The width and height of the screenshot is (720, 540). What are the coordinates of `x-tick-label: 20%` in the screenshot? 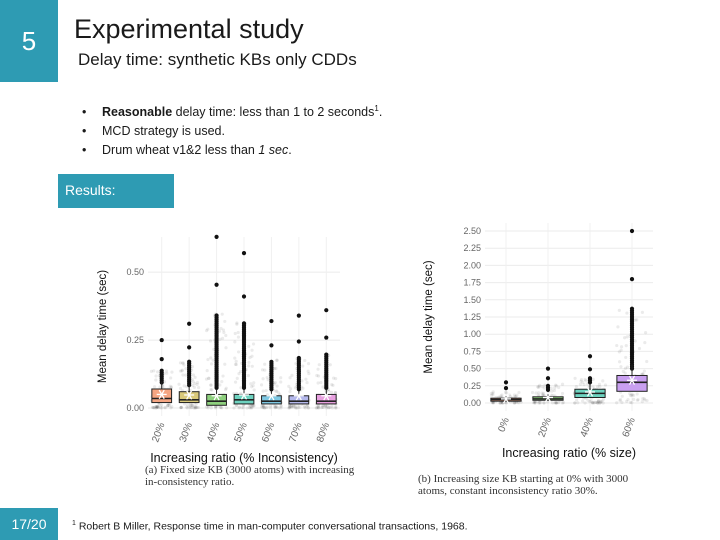 It's located at (158, 432).